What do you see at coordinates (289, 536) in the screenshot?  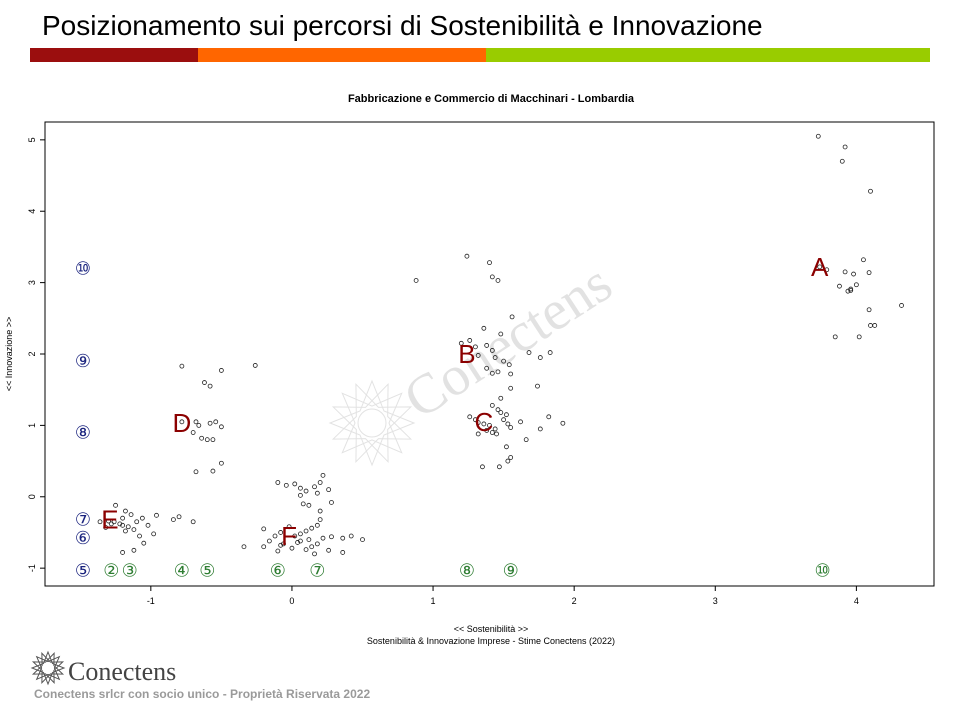 I see `cluster-label-f: F` at bounding box center [289, 536].